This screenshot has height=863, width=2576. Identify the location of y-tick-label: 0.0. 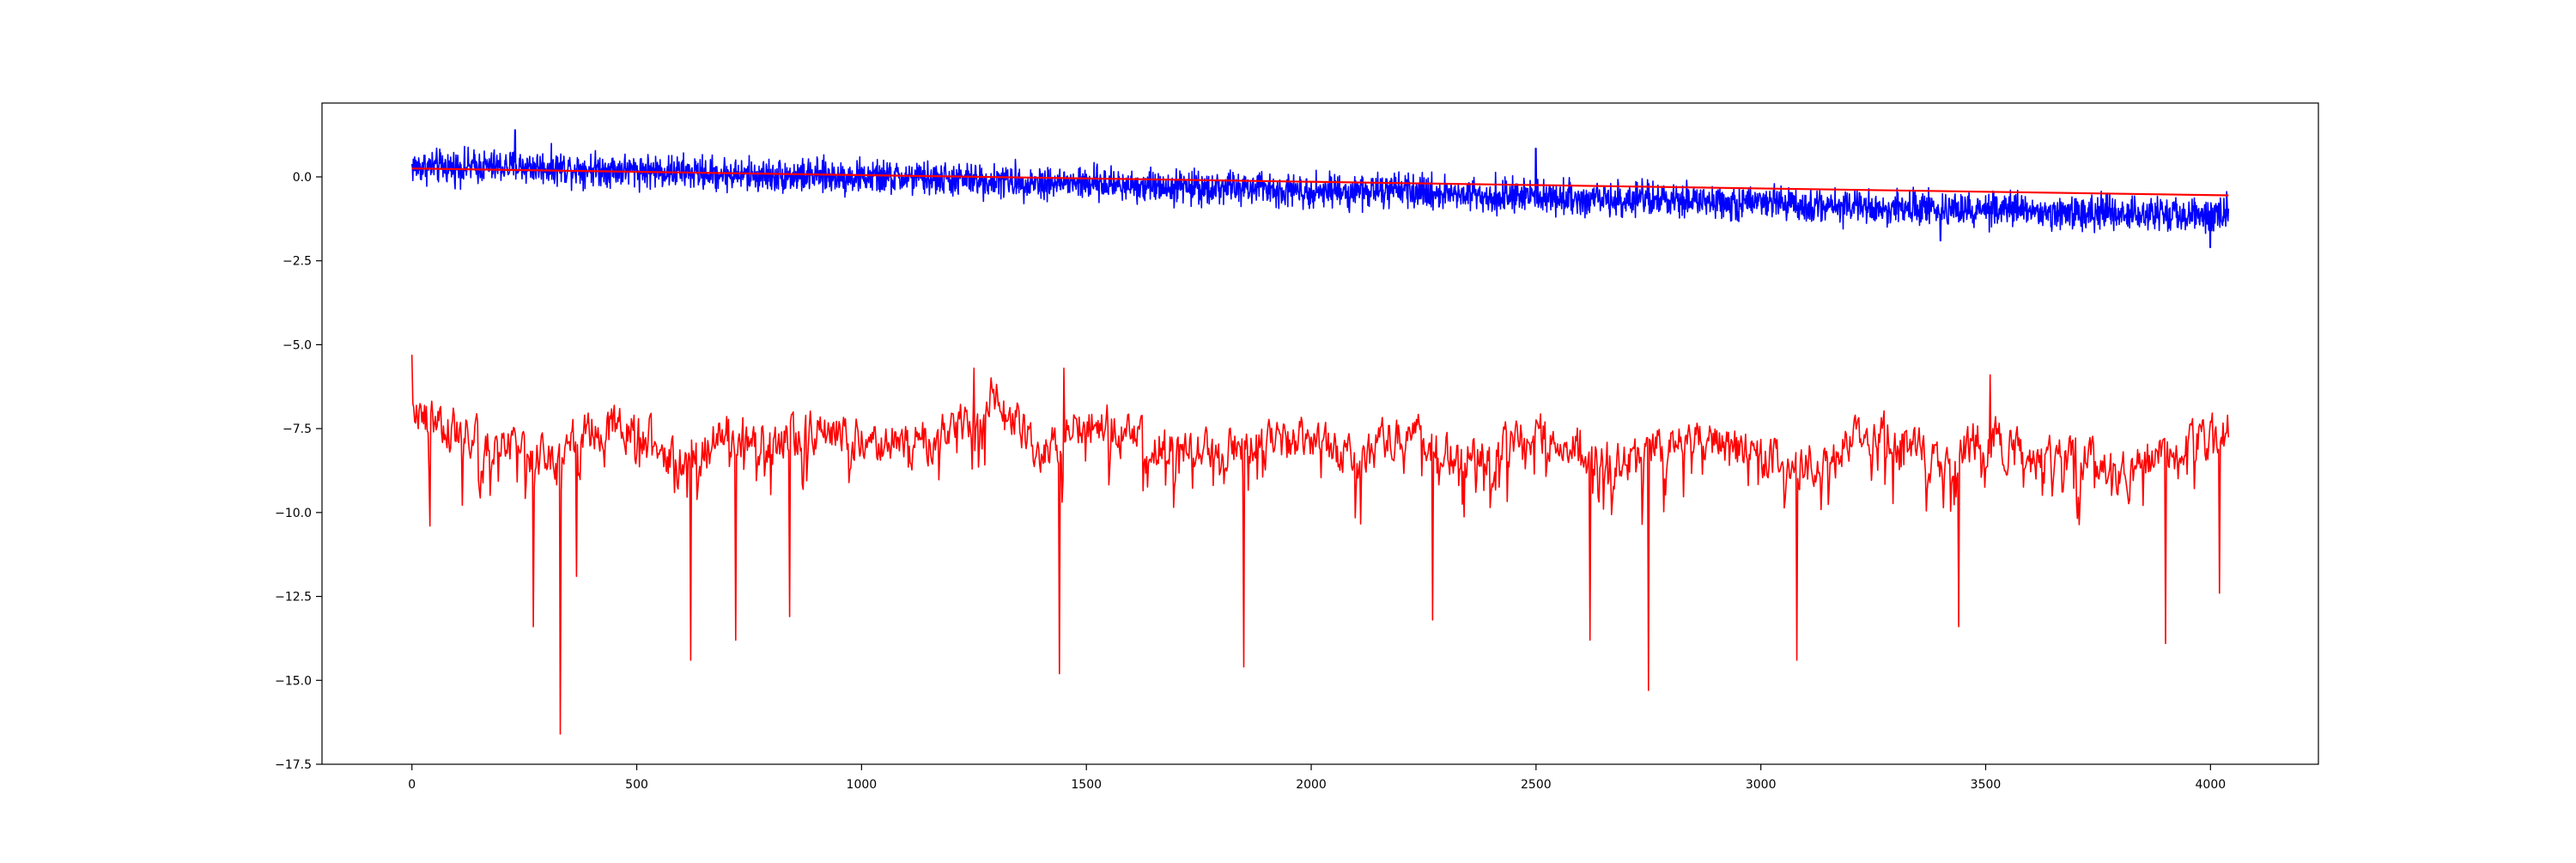
(302, 178).